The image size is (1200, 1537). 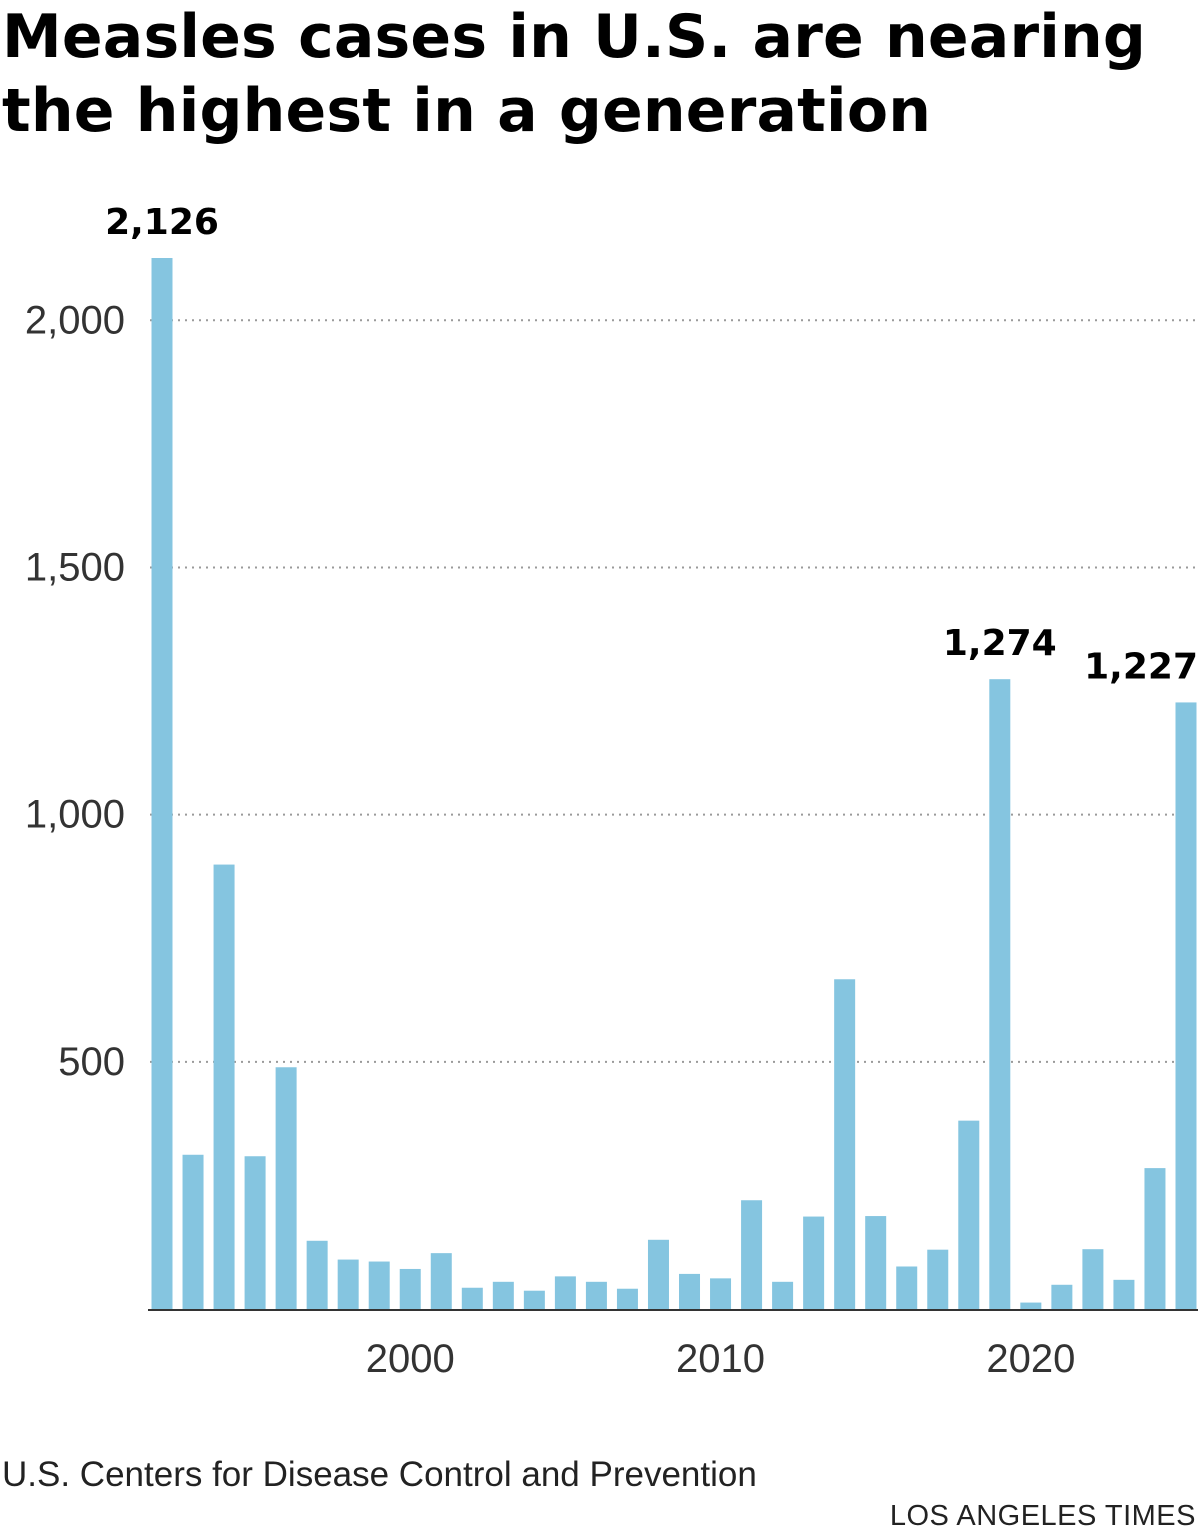 What do you see at coordinates (91, 1062) in the screenshot?
I see `y-tick-label-500: 500` at bounding box center [91, 1062].